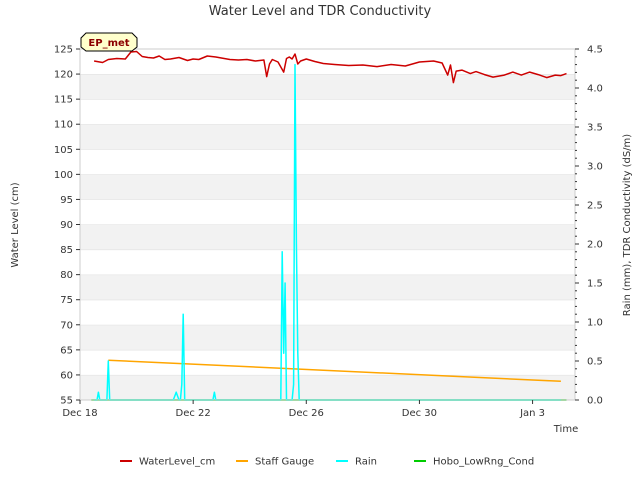 The width and height of the screenshot is (640, 480). Describe the element at coordinates (63, 50) in the screenshot. I see `y-tick-label: 125` at that location.